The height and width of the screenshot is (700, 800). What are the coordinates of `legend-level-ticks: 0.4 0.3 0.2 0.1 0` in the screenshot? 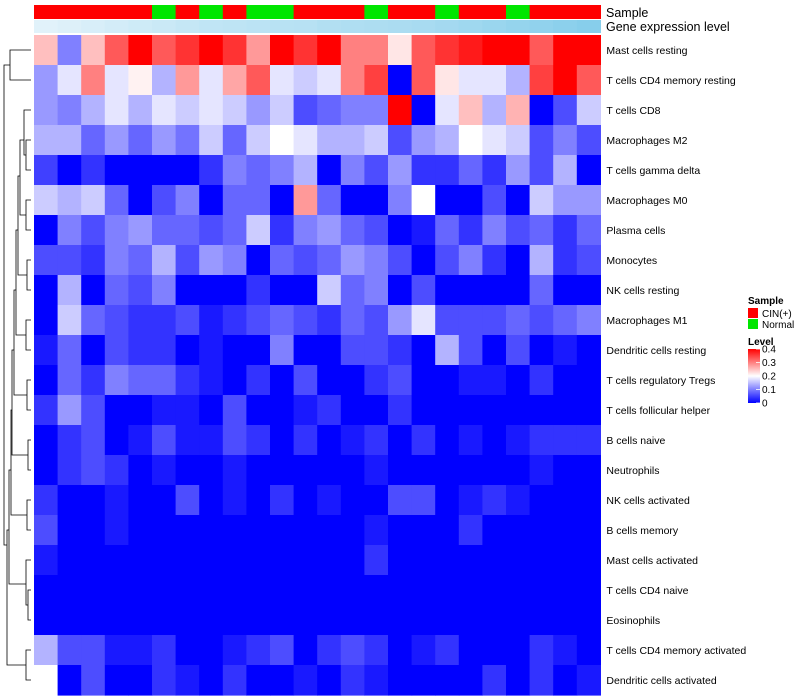 It's located at (766, 377).